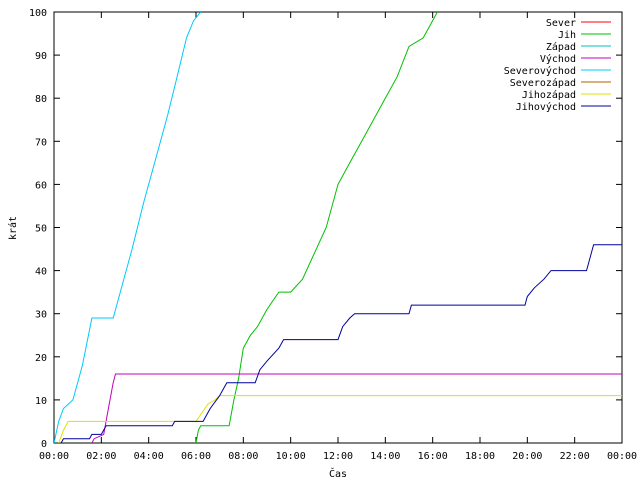 This screenshot has height=480, width=640. Describe the element at coordinates (549, 95) in the screenshot. I see `legend-label: Jihozápad` at that location.